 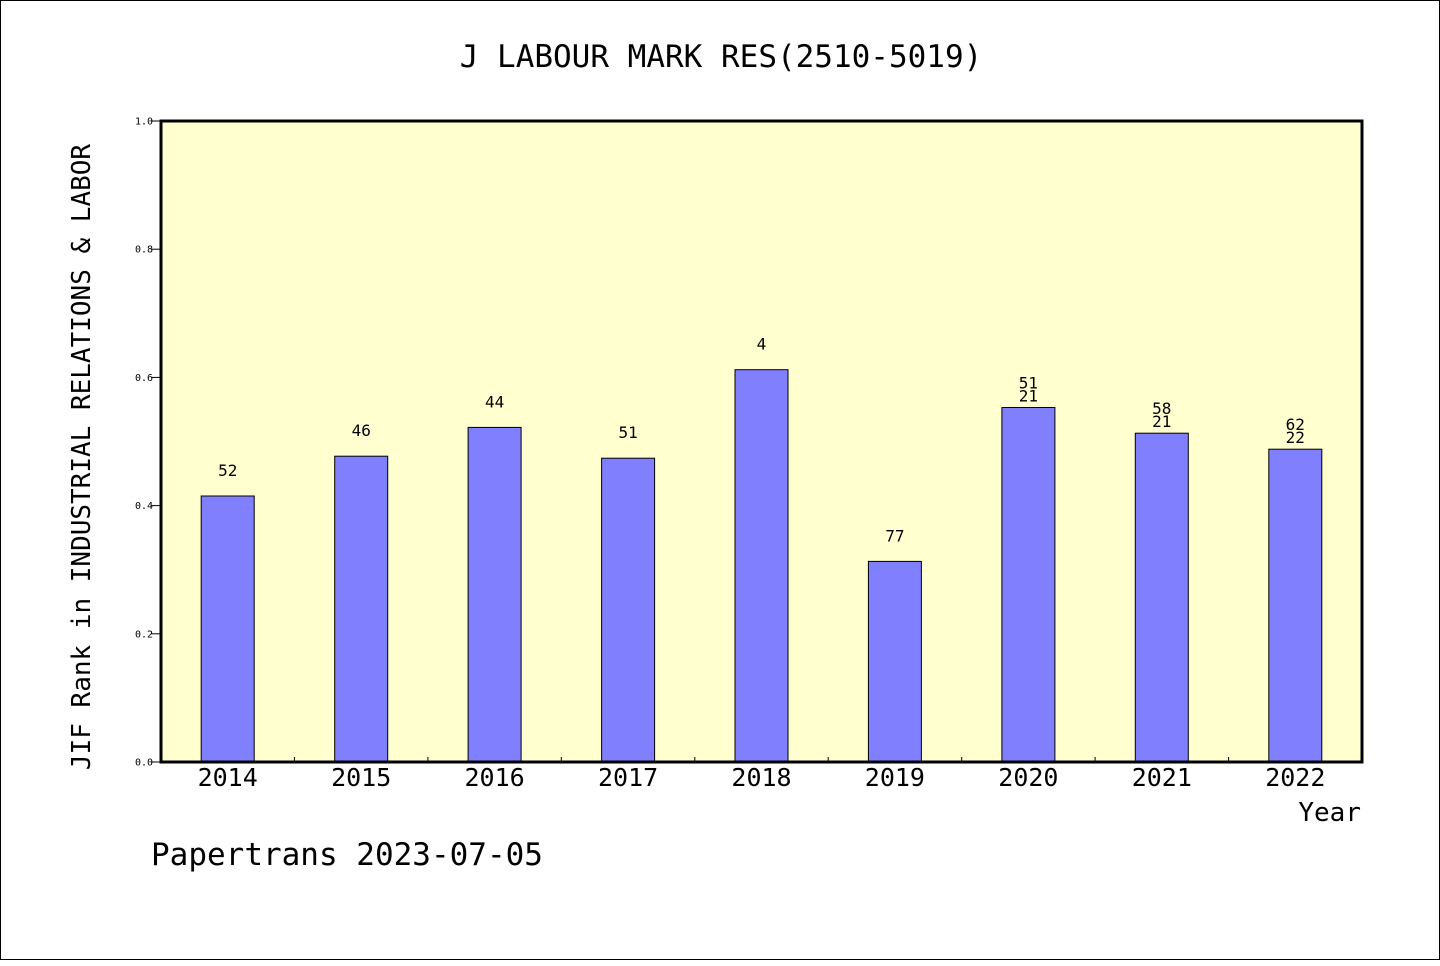 I want to click on x-tick-label-2014: 2014, so click(x=228, y=777).